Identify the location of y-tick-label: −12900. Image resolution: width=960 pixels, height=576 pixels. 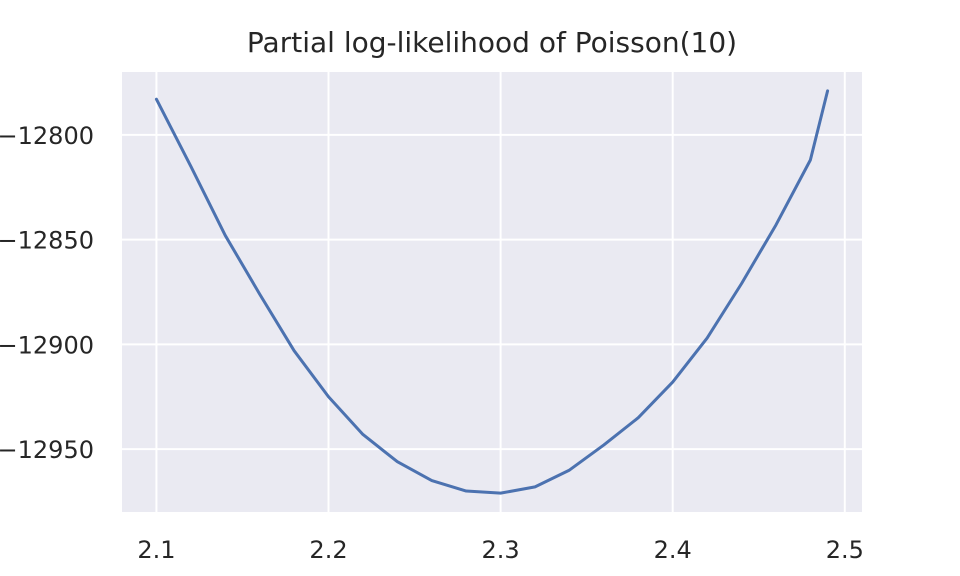
(47, 345).